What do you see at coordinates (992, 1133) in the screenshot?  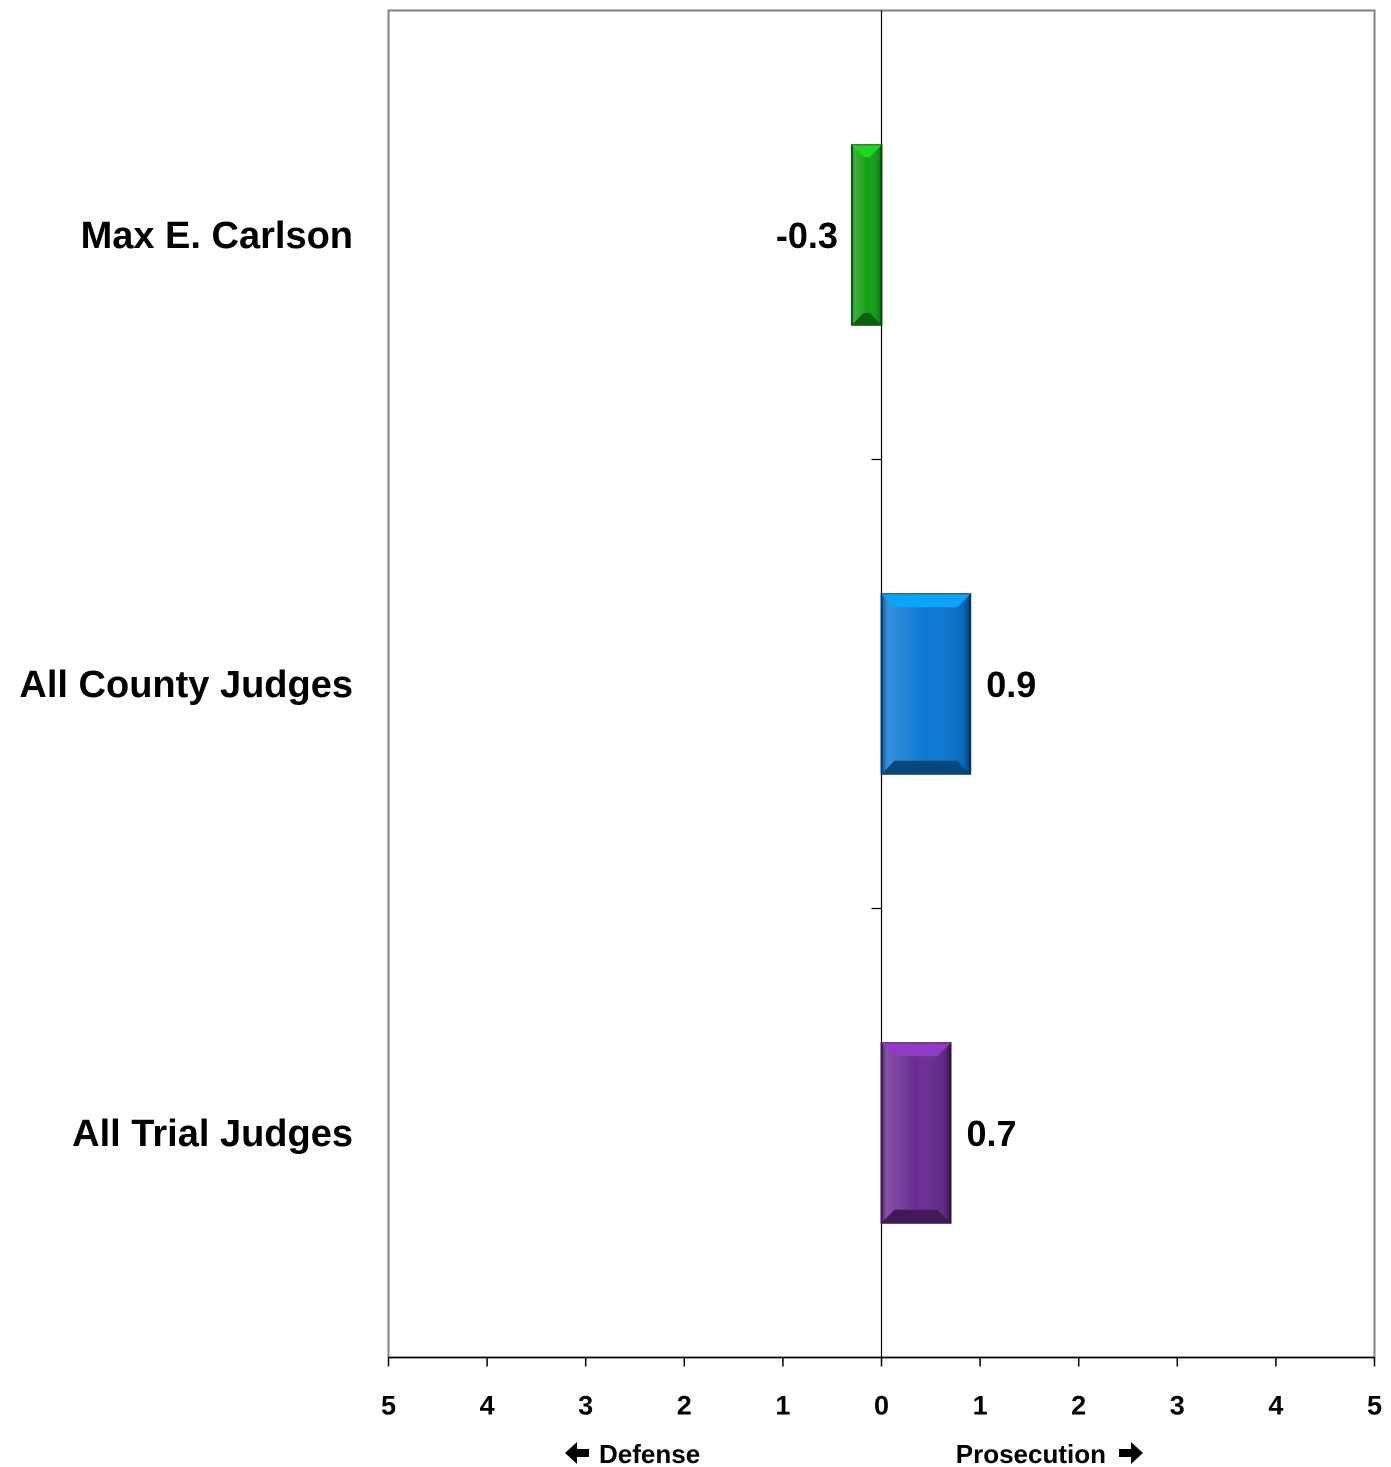 I see `data-label: 0.7` at bounding box center [992, 1133].